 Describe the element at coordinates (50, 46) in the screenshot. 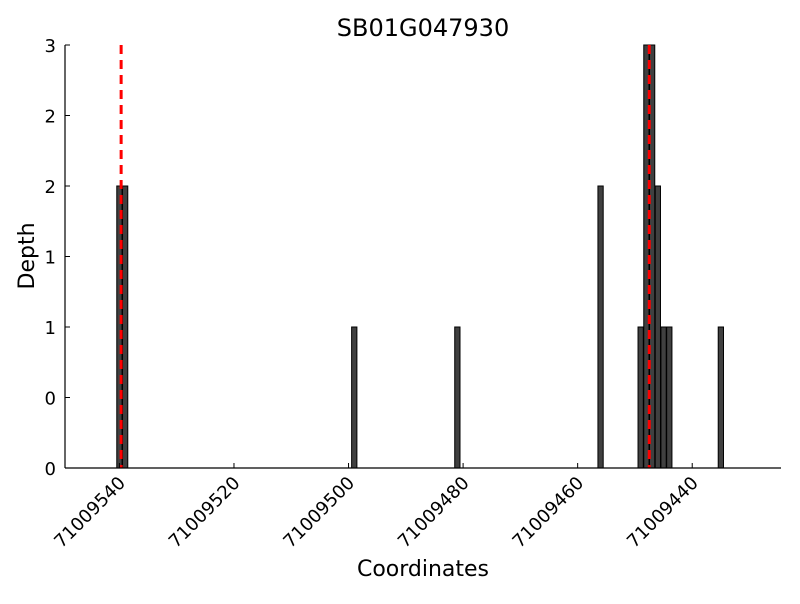

I see `y-tick-label: 3` at that location.